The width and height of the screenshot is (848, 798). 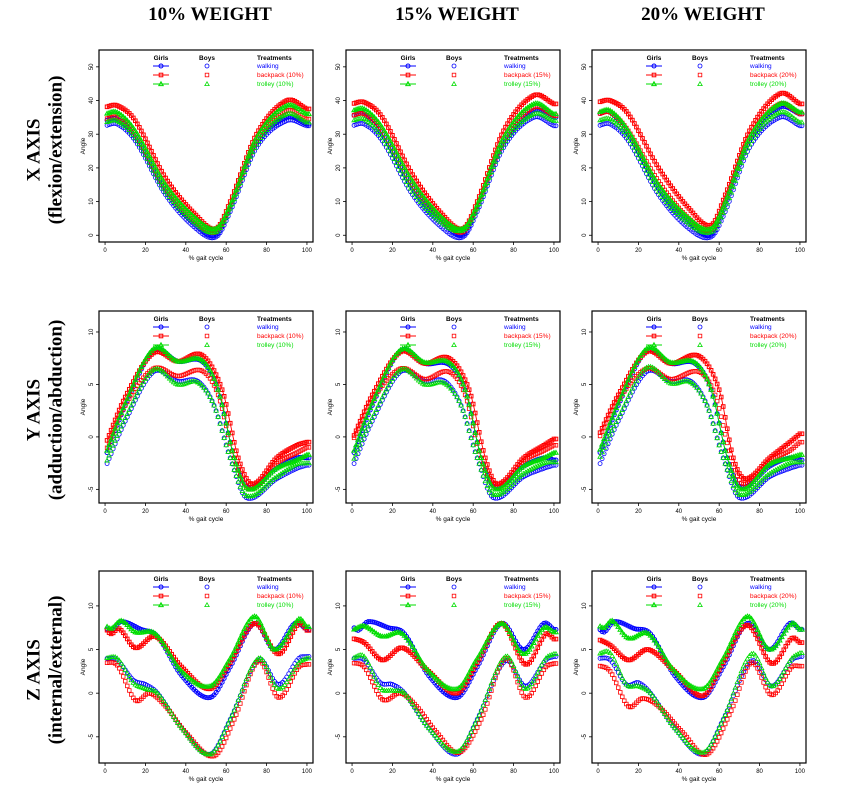 What do you see at coordinates (280, 336) in the screenshot?
I see `legend-label-backpack: backpack (10%)` at bounding box center [280, 336].